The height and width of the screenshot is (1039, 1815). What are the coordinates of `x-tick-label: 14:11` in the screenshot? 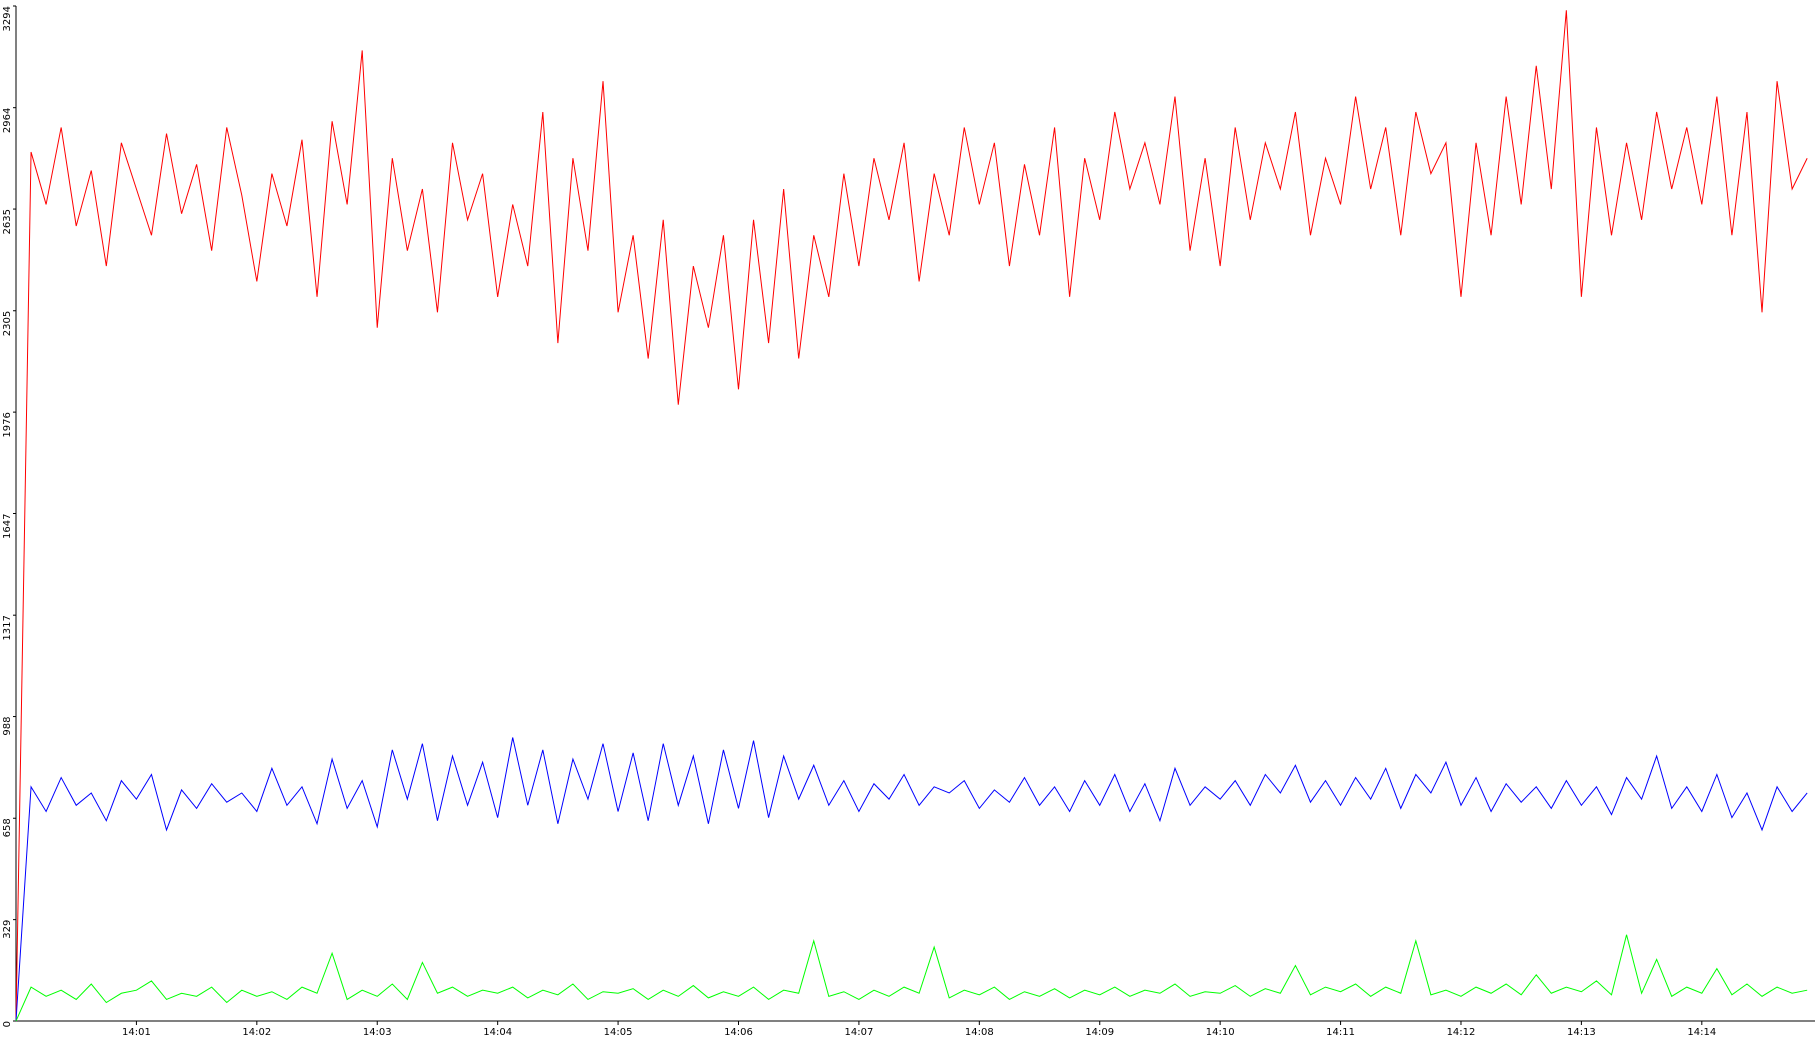 It's located at (1340, 1032).